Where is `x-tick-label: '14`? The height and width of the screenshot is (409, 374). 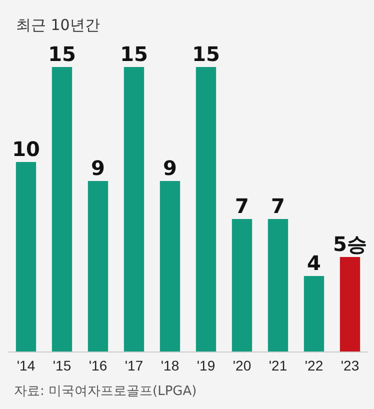 x-tick-label: '14 is located at coordinates (26, 365).